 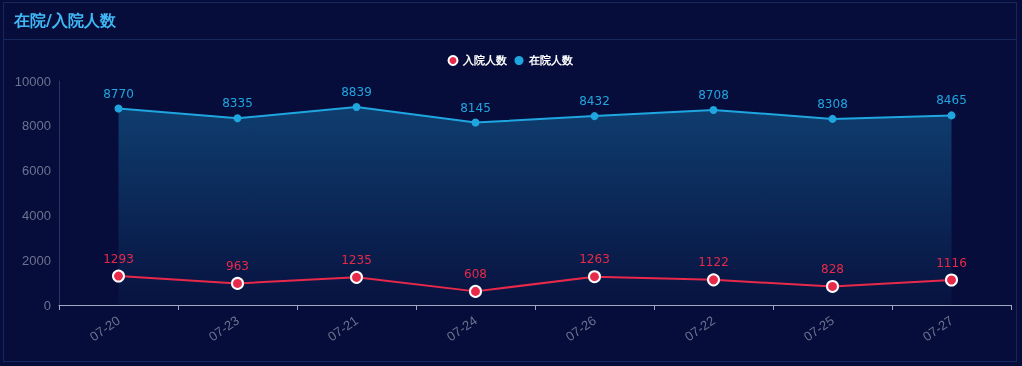 What do you see at coordinates (832, 268) in the screenshot?
I see `data-label: 828` at bounding box center [832, 268].